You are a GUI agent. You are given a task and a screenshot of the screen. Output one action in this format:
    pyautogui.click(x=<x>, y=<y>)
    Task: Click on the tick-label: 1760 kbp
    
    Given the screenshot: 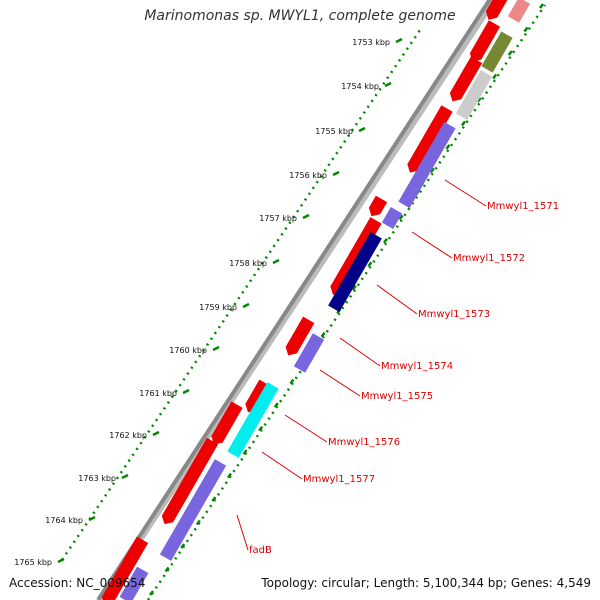 What is the action you would take?
    pyautogui.click(x=188, y=350)
    